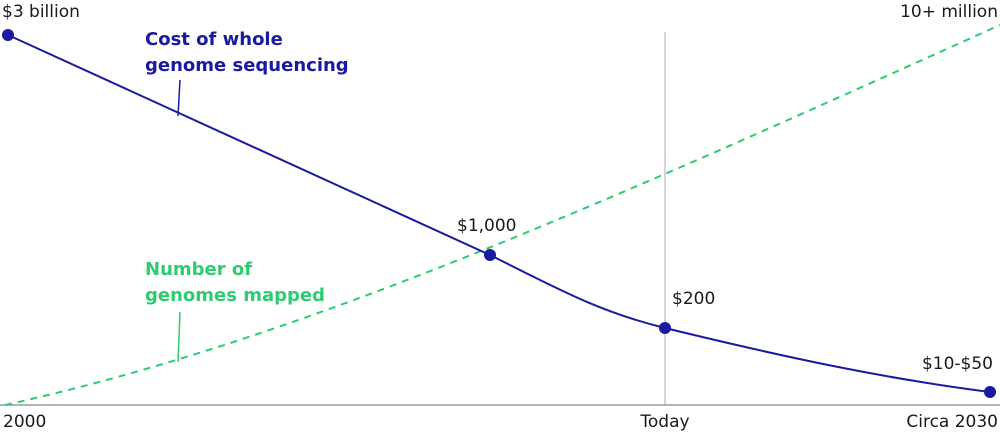 This screenshot has height=437, width=1000. What do you see at coordinates (949, 12) in the screenshot?
I see `right-label: 10+ million` at bounding box center [949, 12].